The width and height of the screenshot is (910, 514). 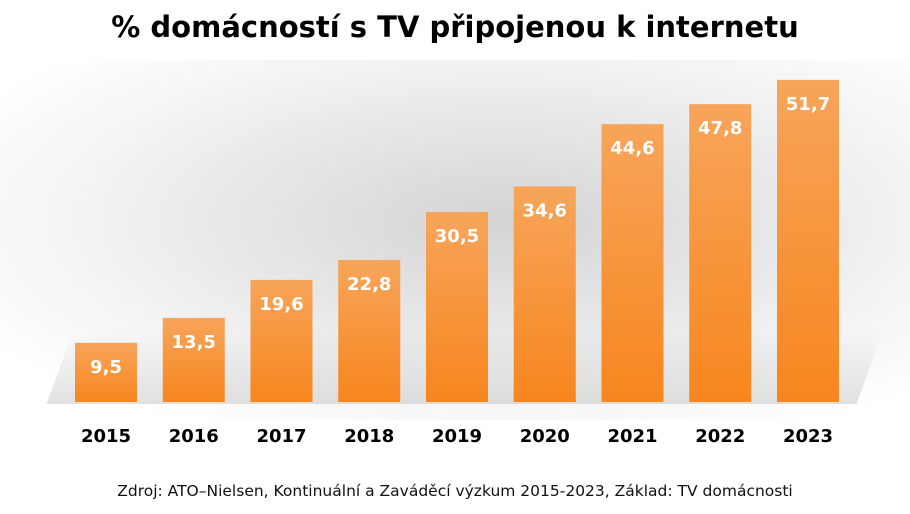 What do you see at coordinates (632, 436) in the screenshot?
I see `x-tick-label-2021: 2021` at bounding box center [632, 436].